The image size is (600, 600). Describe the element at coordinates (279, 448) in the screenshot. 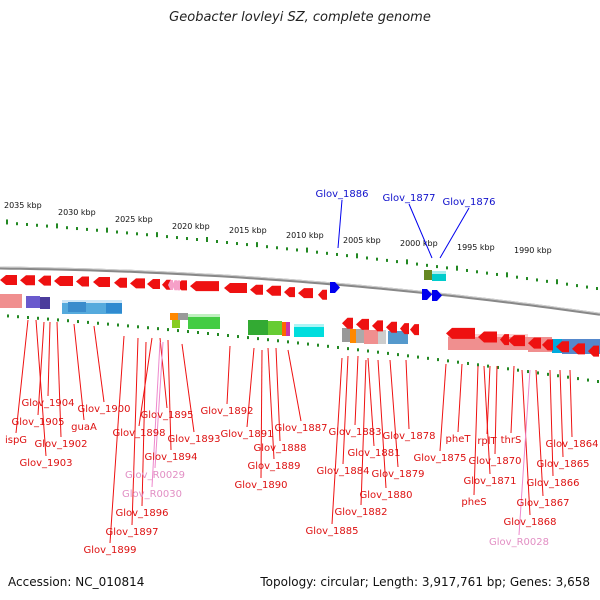

I see `lower-gene-label: Glov_1888` at that location.